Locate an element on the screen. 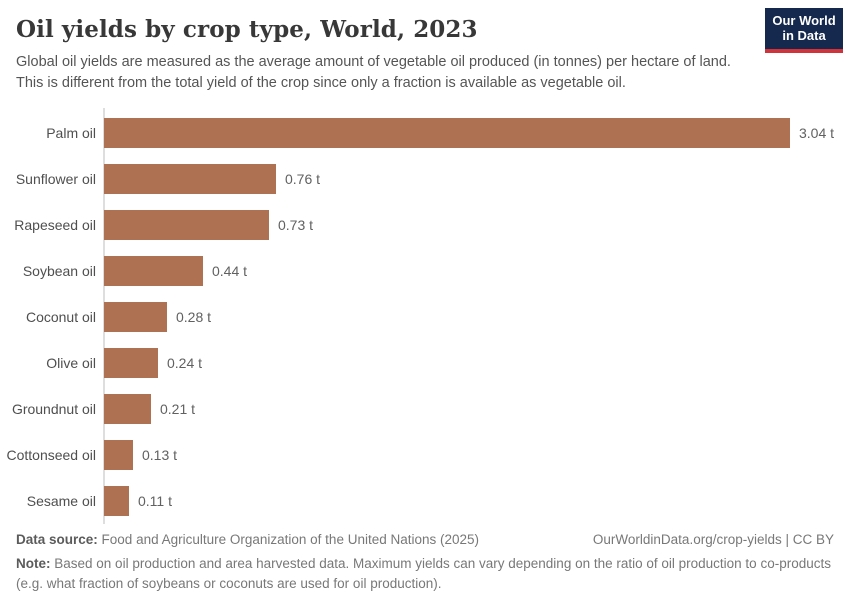 This screenshot has width=850, height=600. owid-logo-line2: in Data is located at coordinates (804, 35).